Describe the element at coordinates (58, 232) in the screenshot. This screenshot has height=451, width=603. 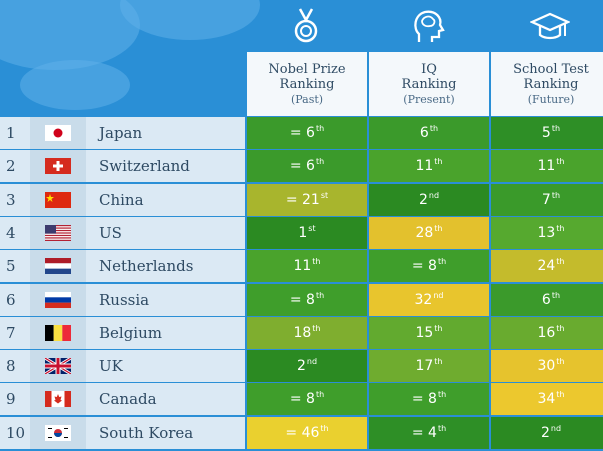
I see `us-flag-icon` at that location.